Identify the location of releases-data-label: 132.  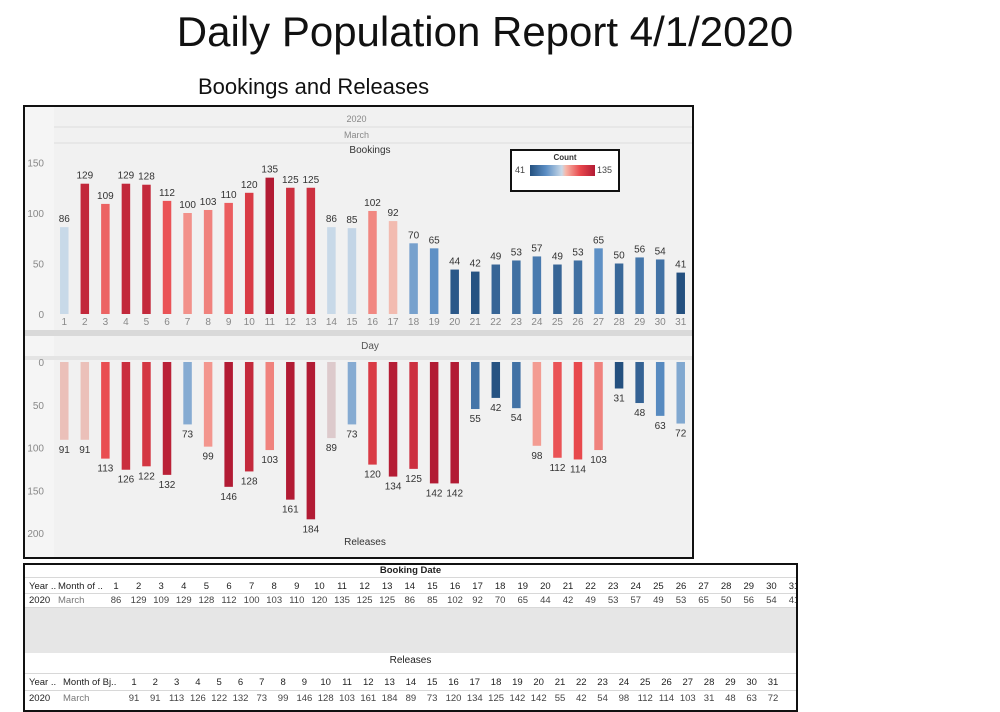
(167, 485).